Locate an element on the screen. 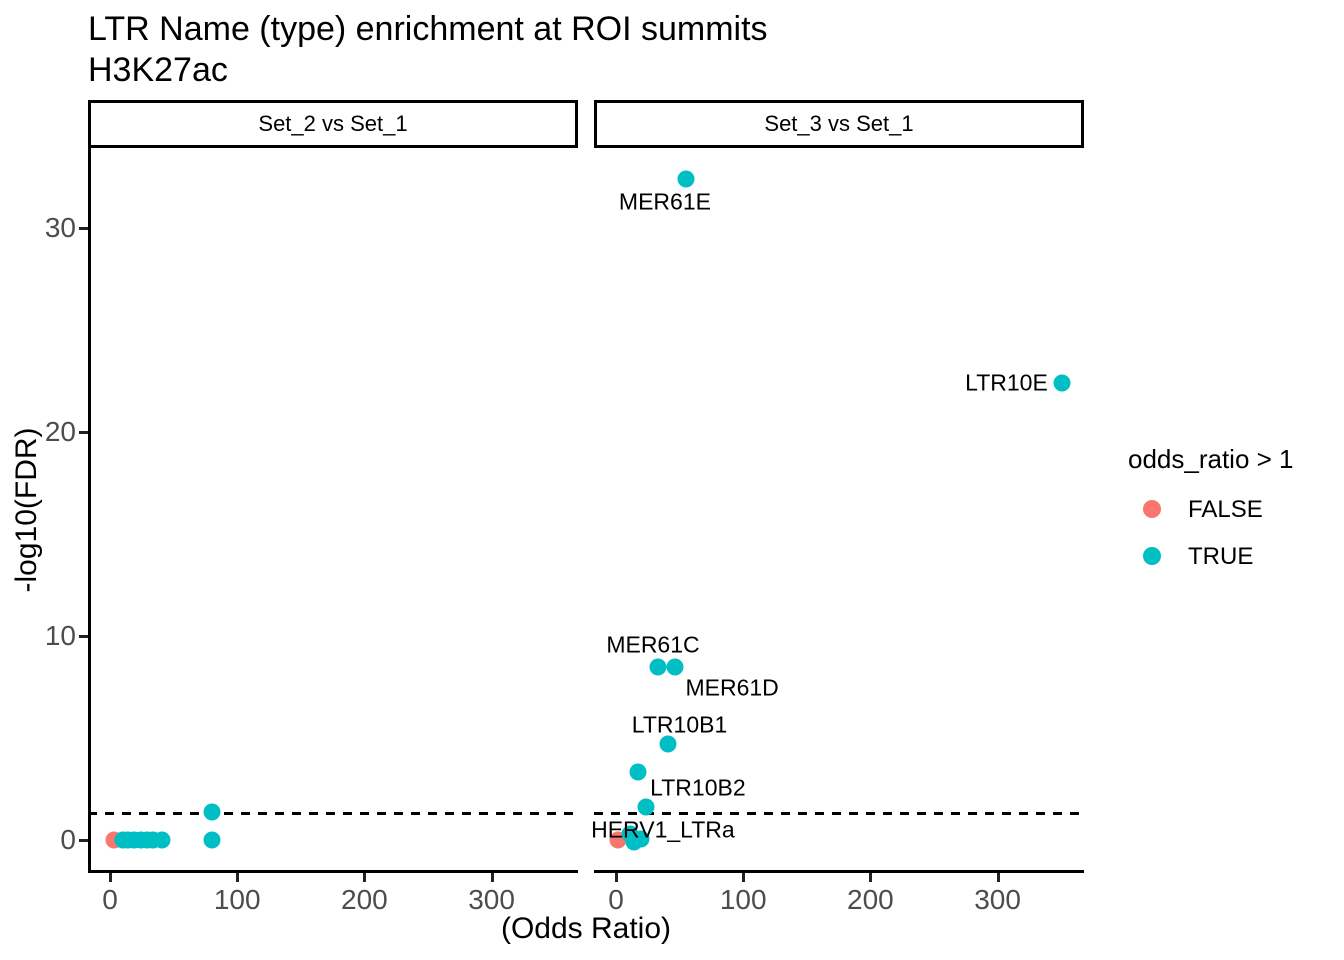 The width and height of the screenshot is (1344, 960). plot-subtitle: H3K27ac is located at coordinates (158, 70).